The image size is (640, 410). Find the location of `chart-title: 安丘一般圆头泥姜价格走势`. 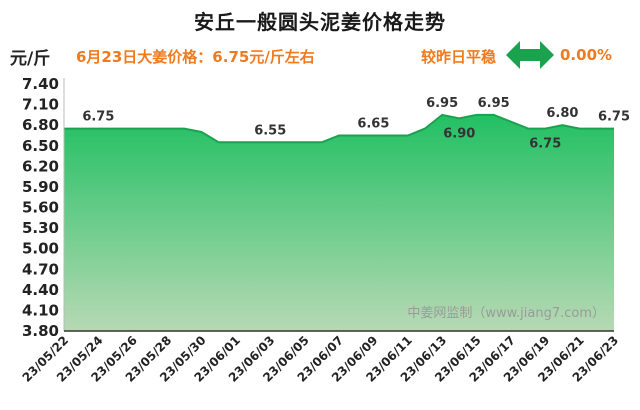

chart-title: 安丘一般圆头泥姜价格走势 is located at coordinates (320, 22).